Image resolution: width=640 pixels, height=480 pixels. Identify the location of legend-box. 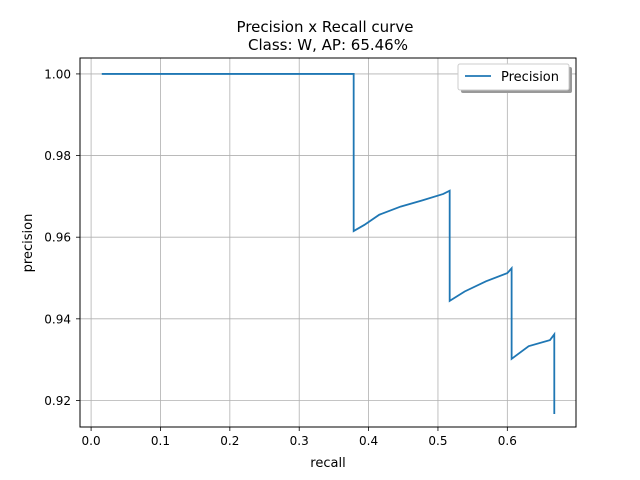
(513, 77).